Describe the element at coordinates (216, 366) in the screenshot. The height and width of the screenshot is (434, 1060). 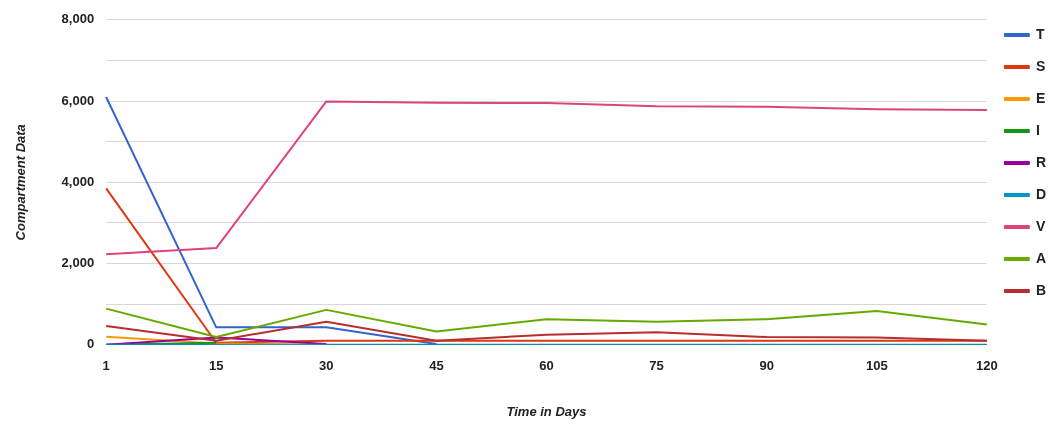
I see `x-tick-label: 15` at that location.